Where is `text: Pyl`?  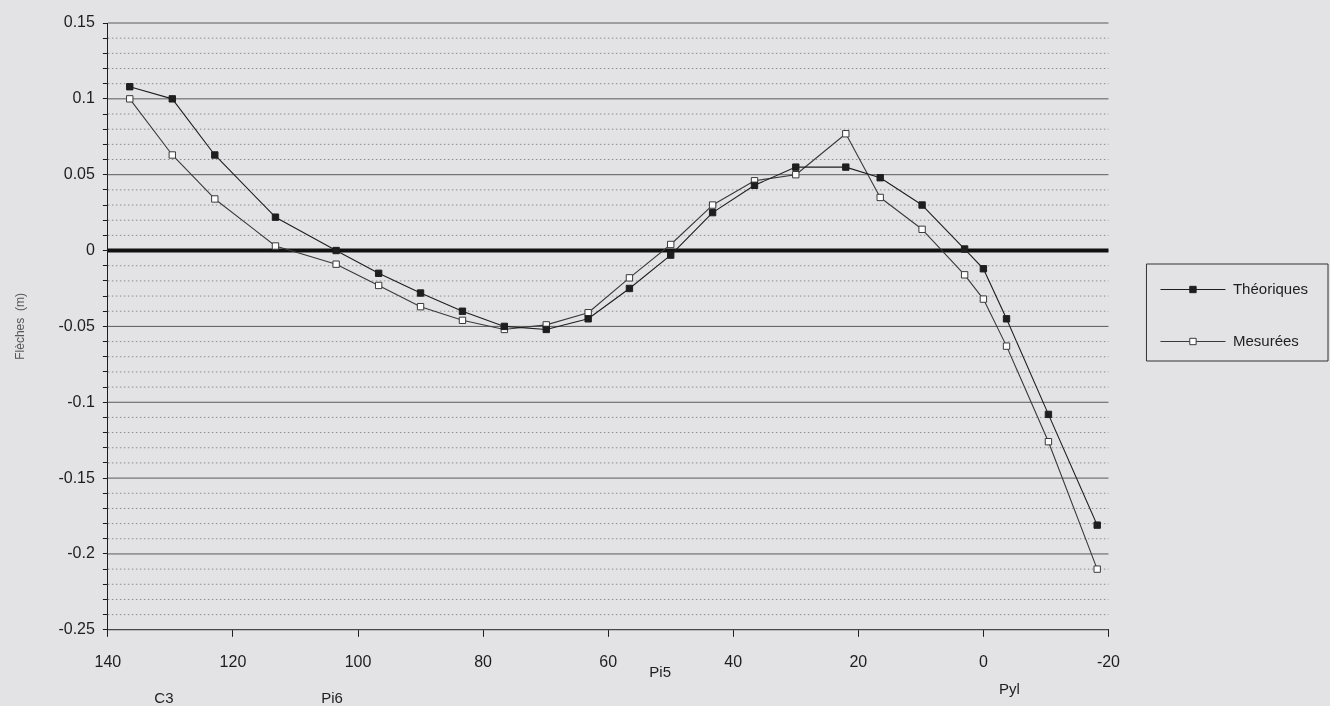
text: Pyl is located at coordinates (1009, 688).